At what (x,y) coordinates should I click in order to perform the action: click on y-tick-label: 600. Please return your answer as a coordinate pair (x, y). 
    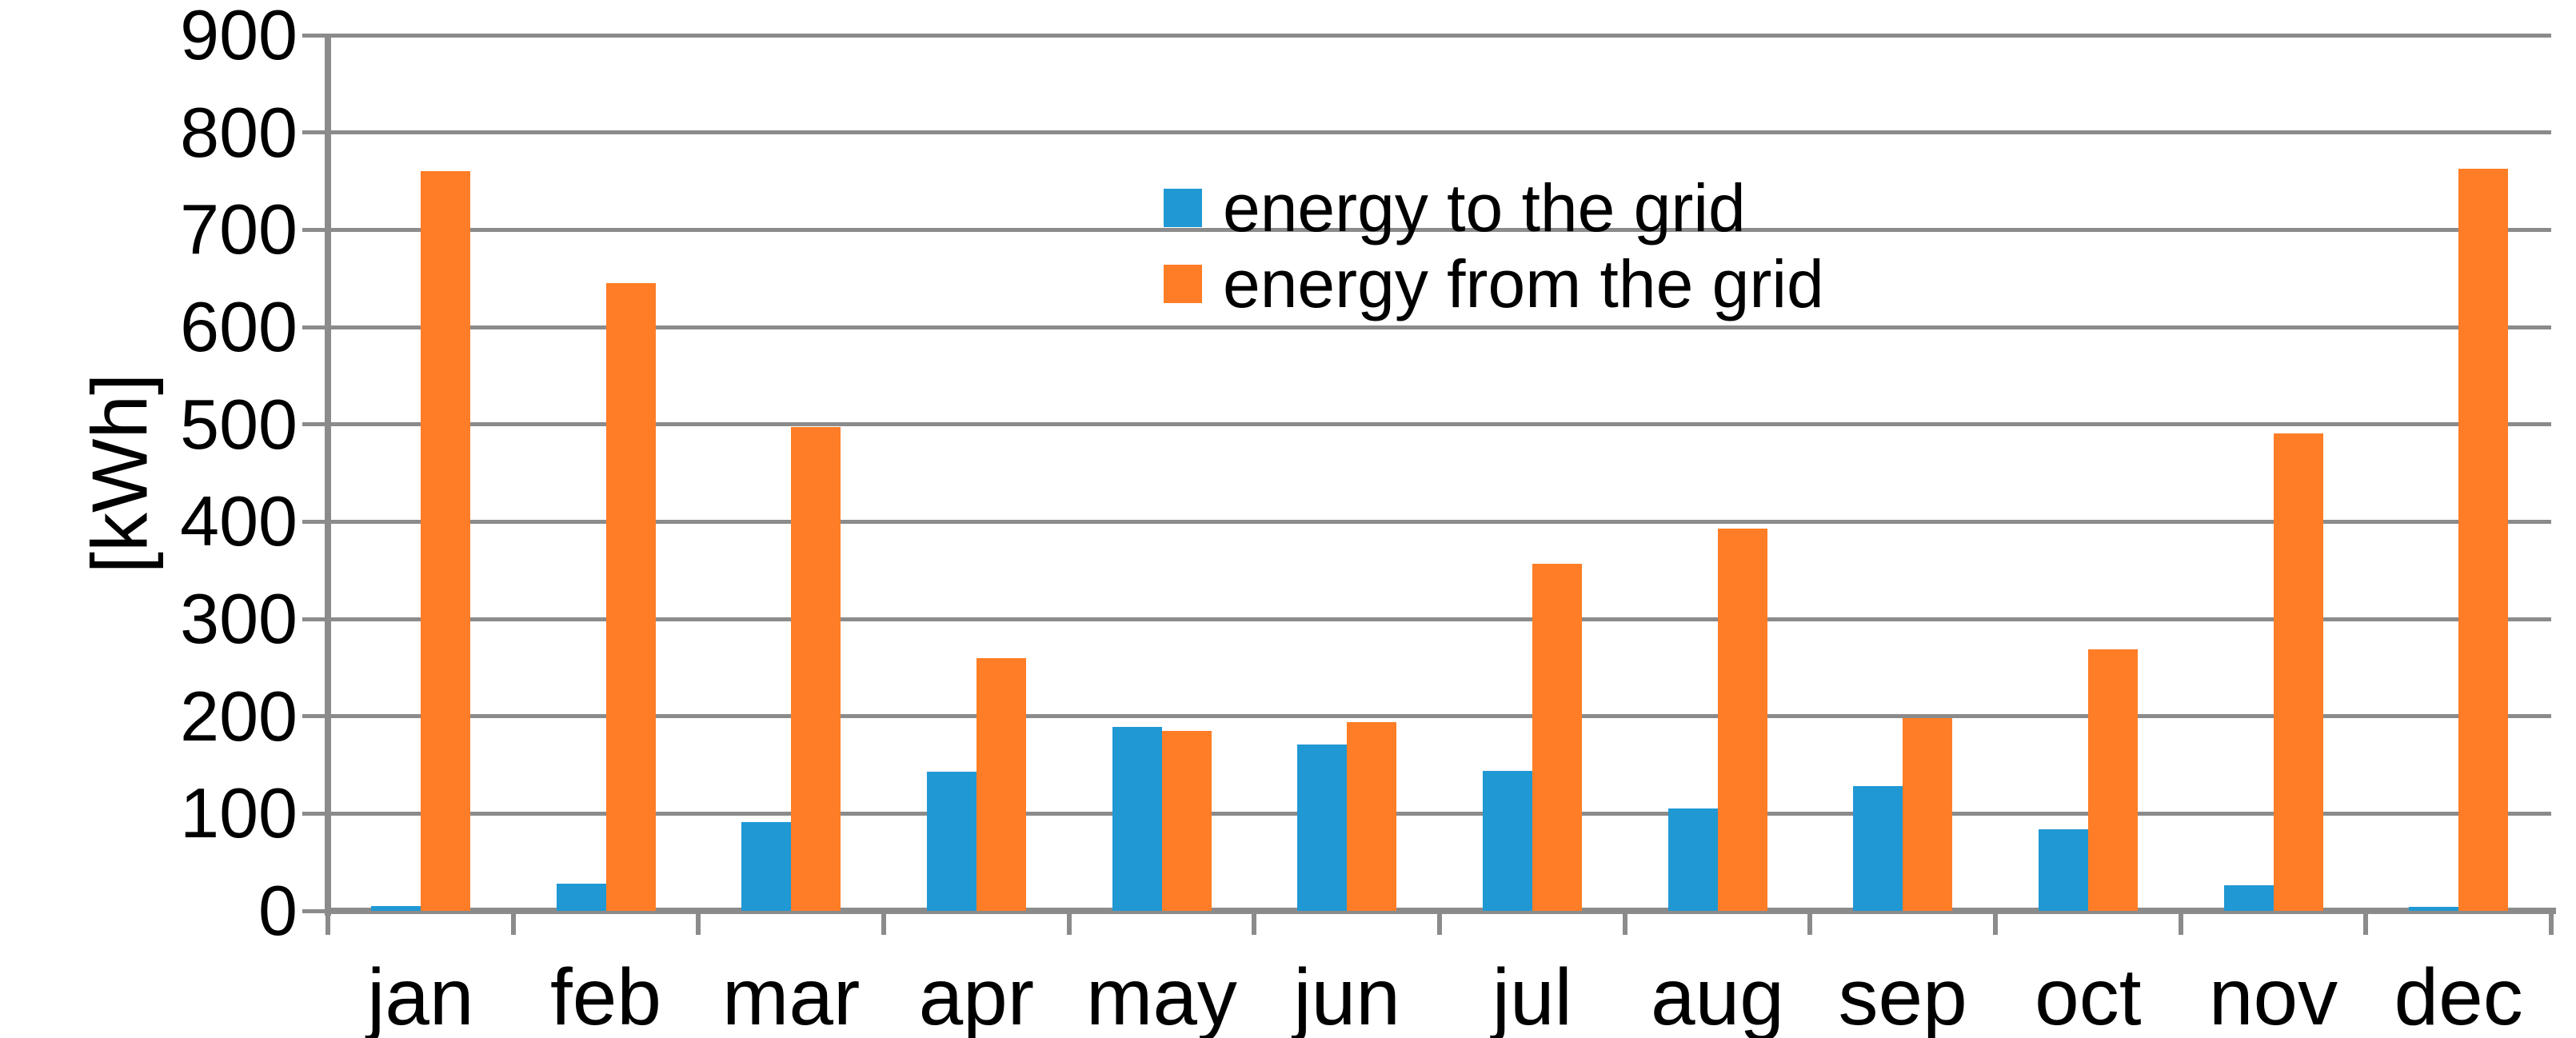
    Looking at the image, I should click on (239, 326).